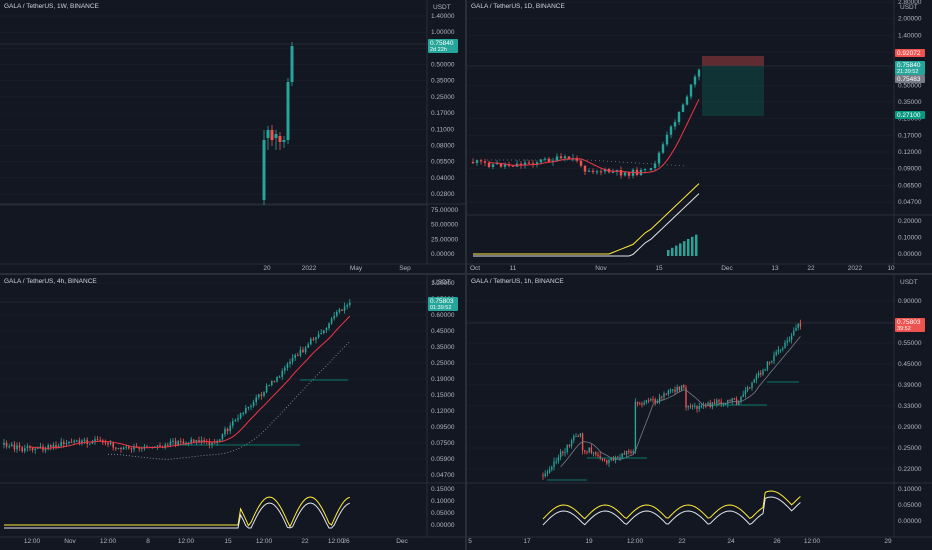 Image resolution: width=932 pixels, height=550 pixels. Describe the element at coordinates (442, 129) in the screenshot. I see `price-tick-label: 0.11000` at that location.